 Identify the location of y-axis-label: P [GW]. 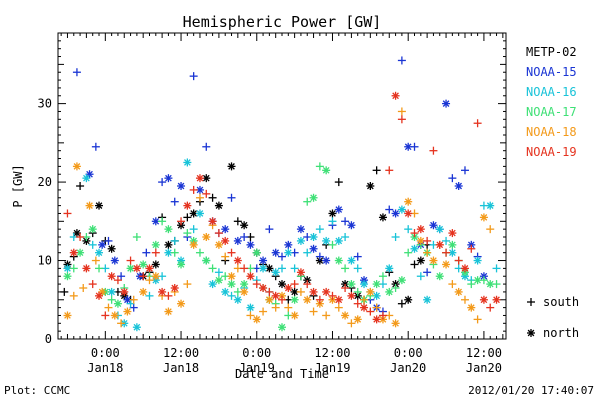
(18, 185).